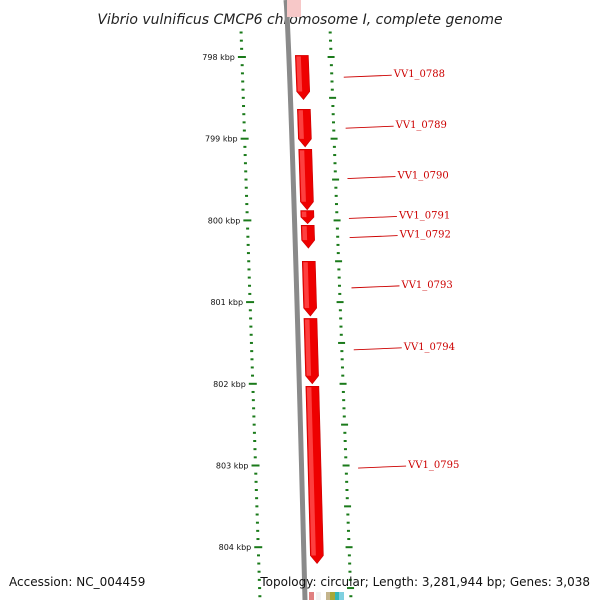  Describe the element at coordinates (77, 582) in the screenshot. I see `accession-label: Accession: NC_004459` at that location.